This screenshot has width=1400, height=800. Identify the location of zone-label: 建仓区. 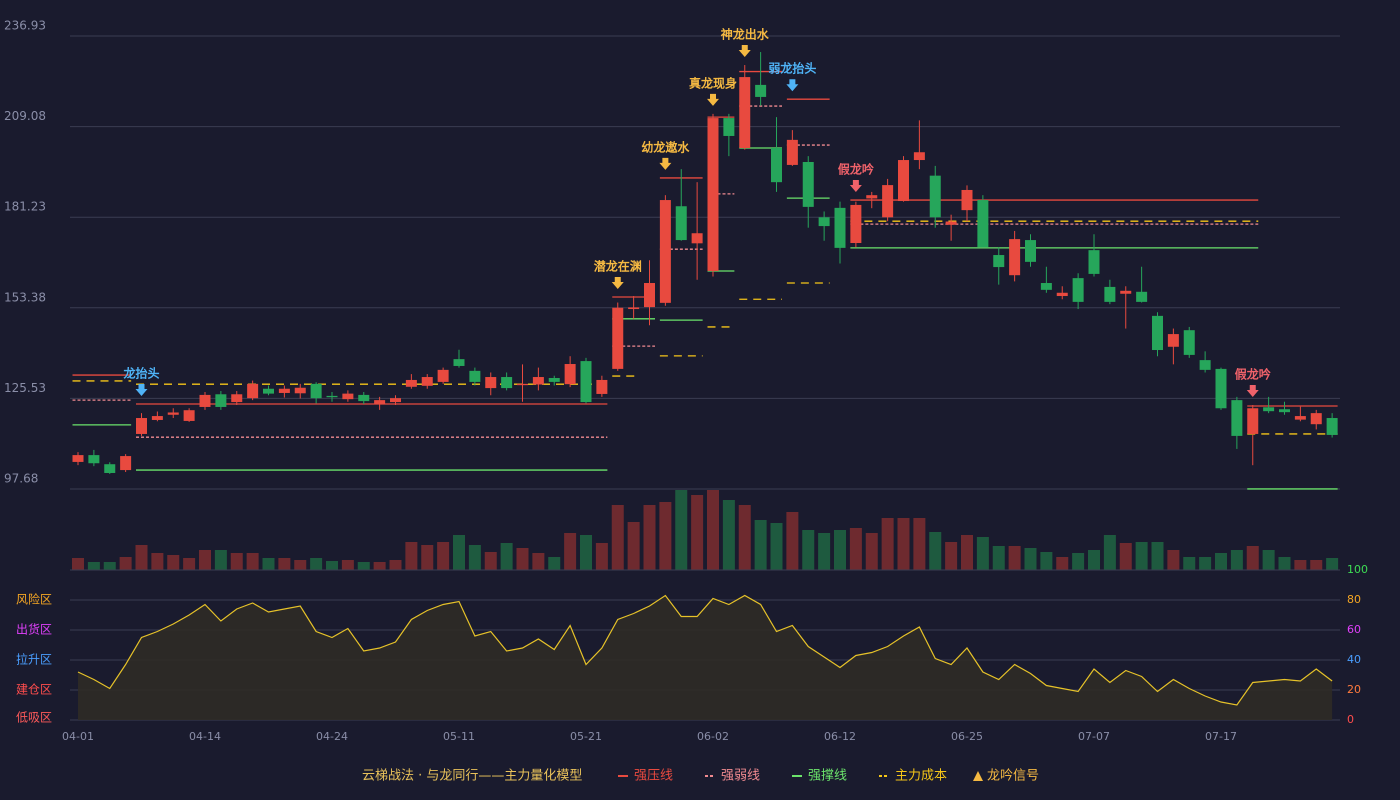
(34, 690).